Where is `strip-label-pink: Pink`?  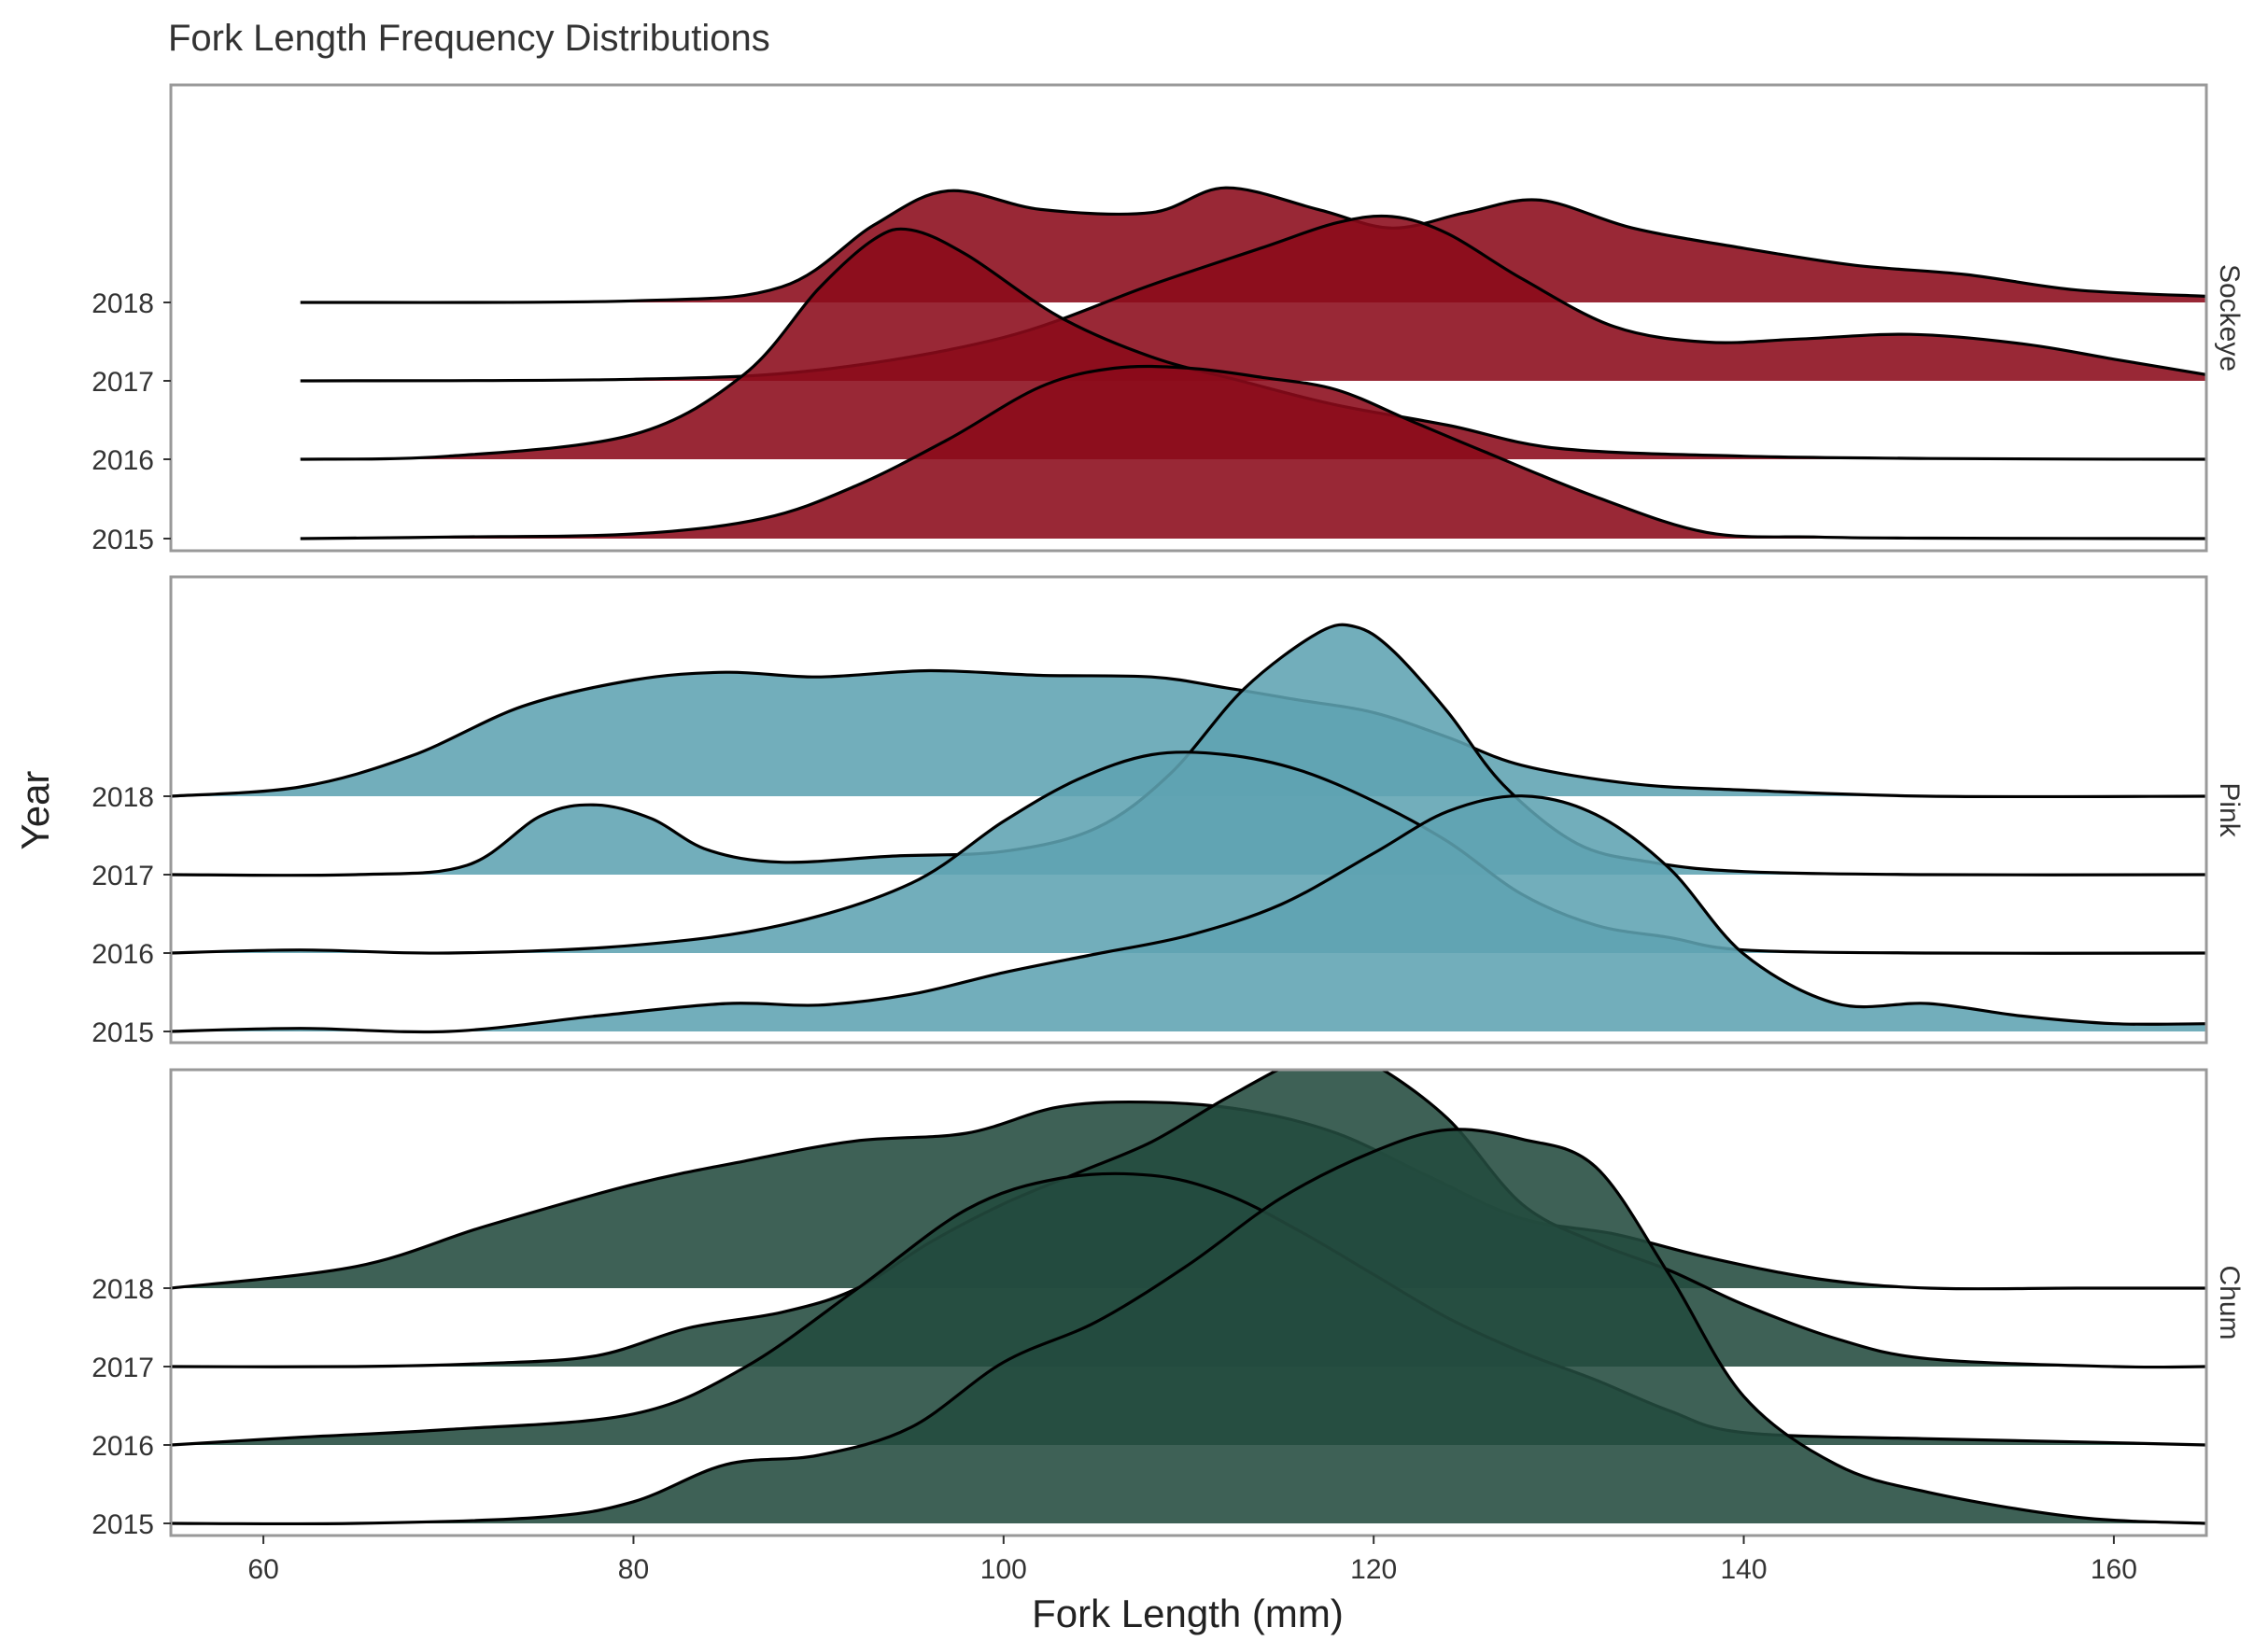
strip-label-pink: Pink is located at coordinates (2229, 809).